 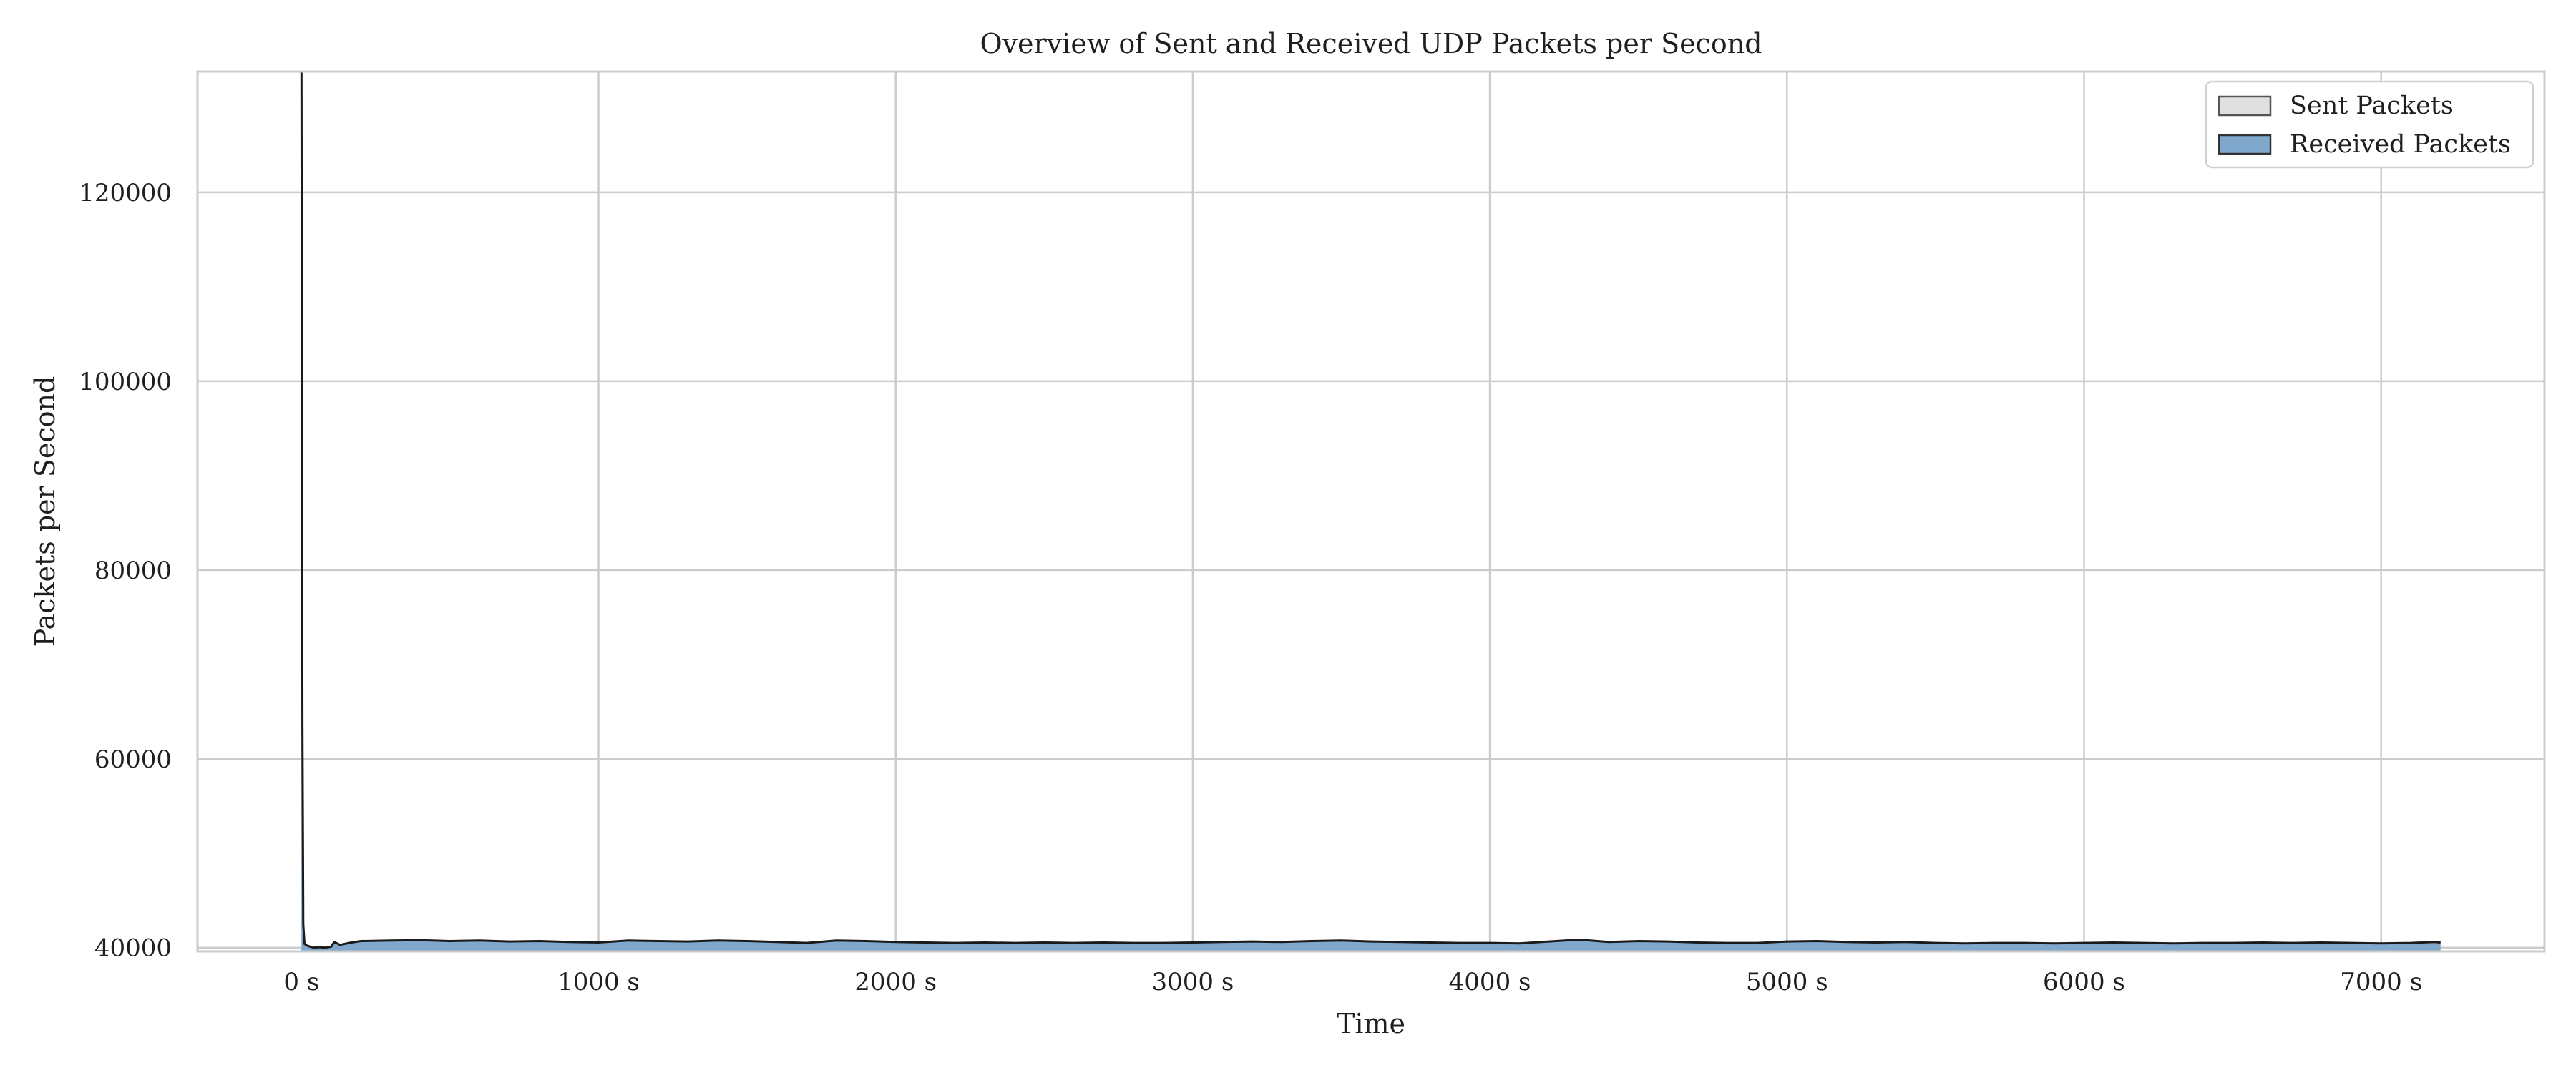 What do you see at coordinates (2245, 144) in the screenshot?
I see `legend-swatch-received` at bounding box center [2245, 144].